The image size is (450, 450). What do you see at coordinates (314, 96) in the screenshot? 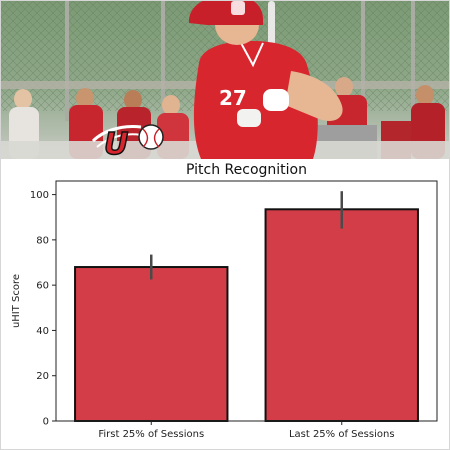
I see `batter-arm` at bounding box center [314, 96].